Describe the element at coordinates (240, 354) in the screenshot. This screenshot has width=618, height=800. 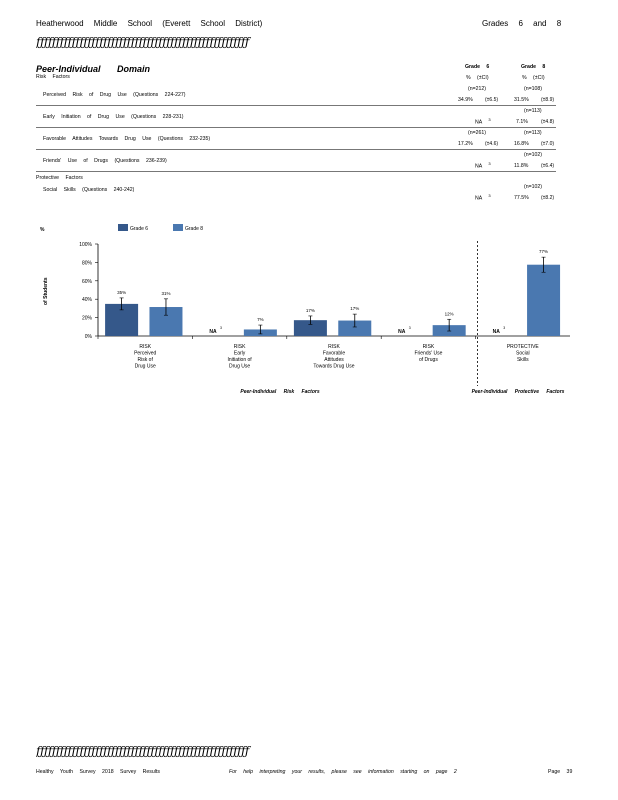
I see `category-label: Early` at that location.